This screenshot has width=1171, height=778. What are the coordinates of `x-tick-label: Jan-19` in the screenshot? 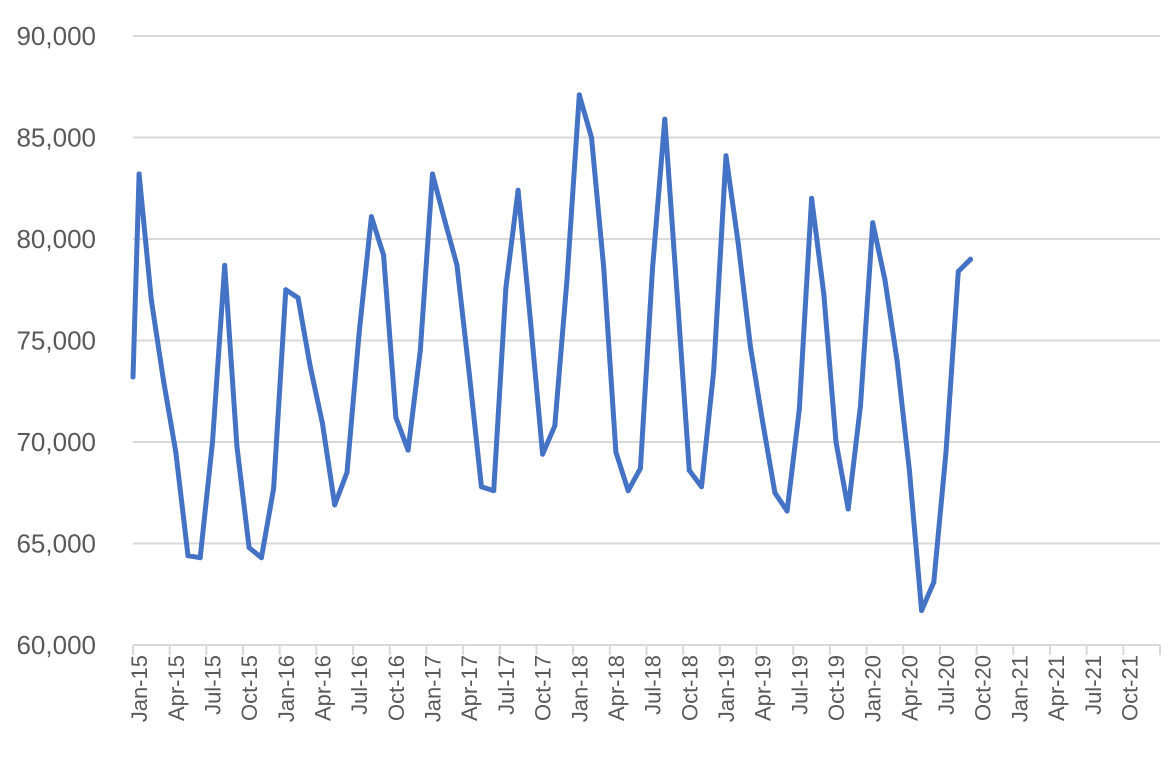 It's located at (726, 688).